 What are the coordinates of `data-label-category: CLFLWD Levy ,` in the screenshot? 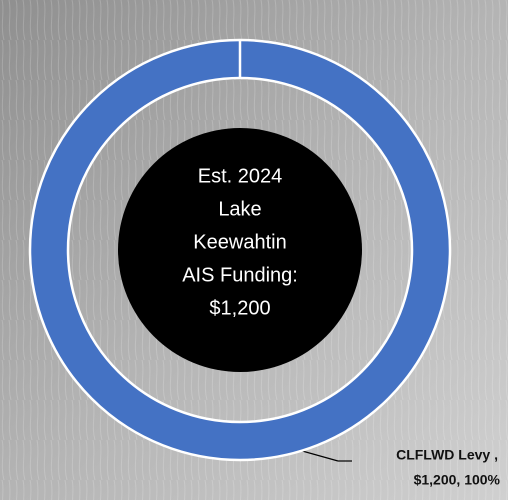 It's located at (447, 455).